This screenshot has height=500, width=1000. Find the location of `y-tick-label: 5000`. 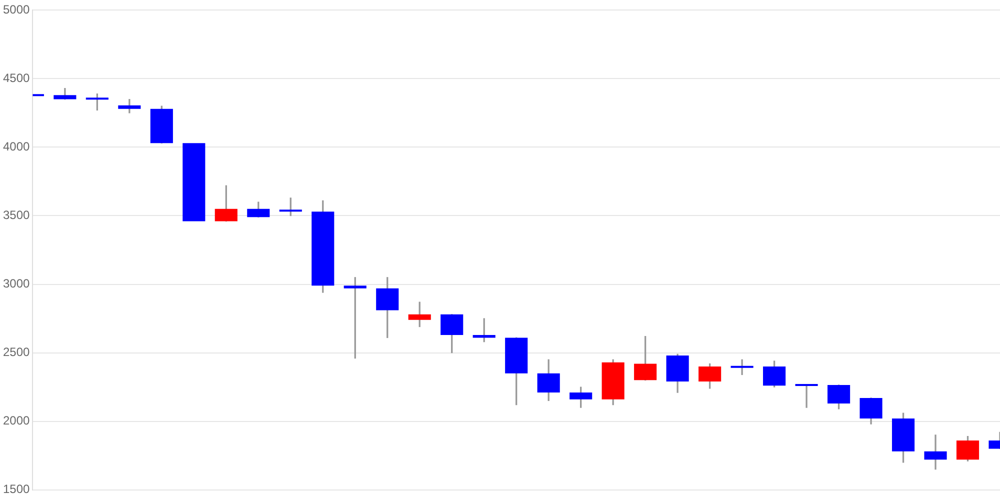

y-tick-label: 5000 is located at coordinates (16, 9).